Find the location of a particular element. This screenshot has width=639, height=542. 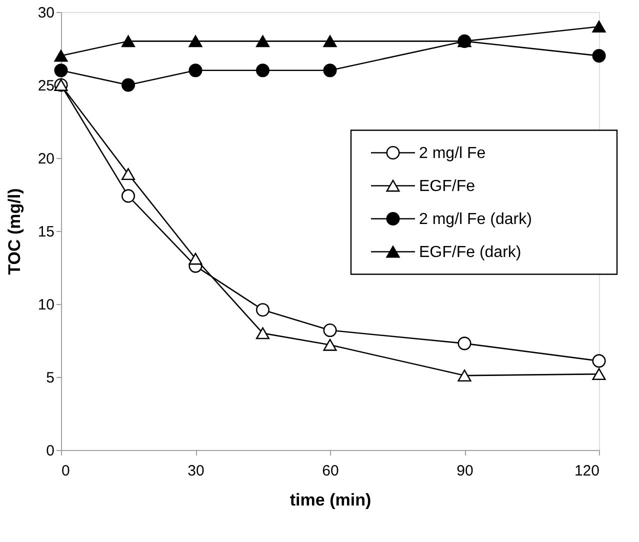

legend-label: EGF/Fe (dark) is located at coordinates (470, 252).